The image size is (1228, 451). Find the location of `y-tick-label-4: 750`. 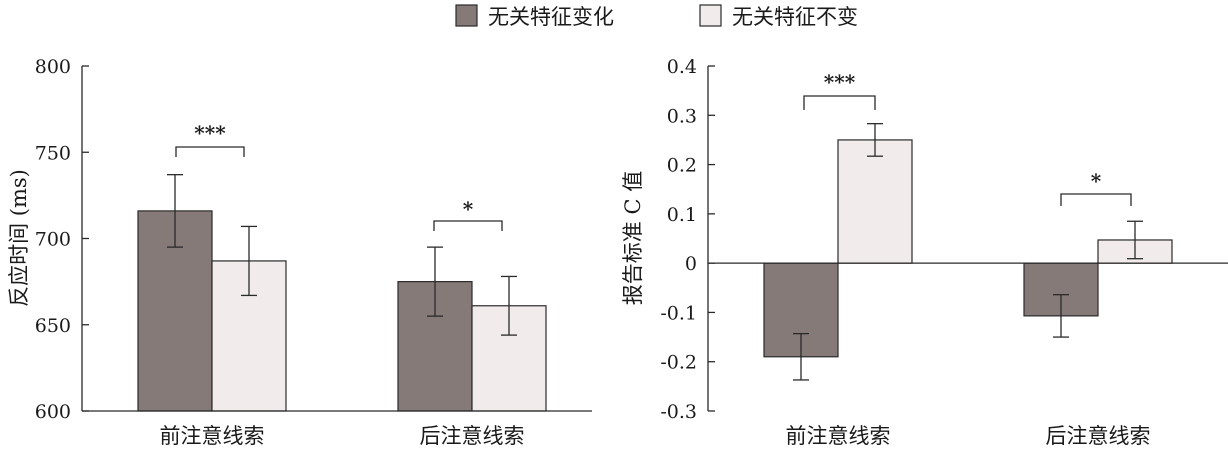

y-tick-label-4: 750 is located at coordinates (53, 153).